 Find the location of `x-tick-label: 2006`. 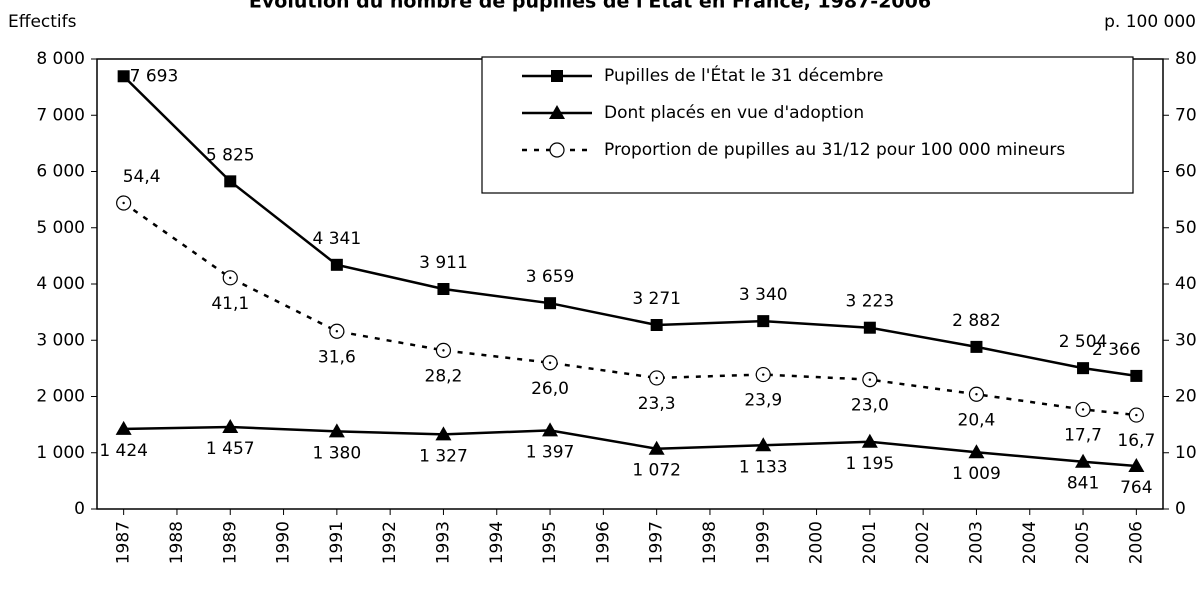

x-tick-label: 2006 is located at coordinates (1136, 542).